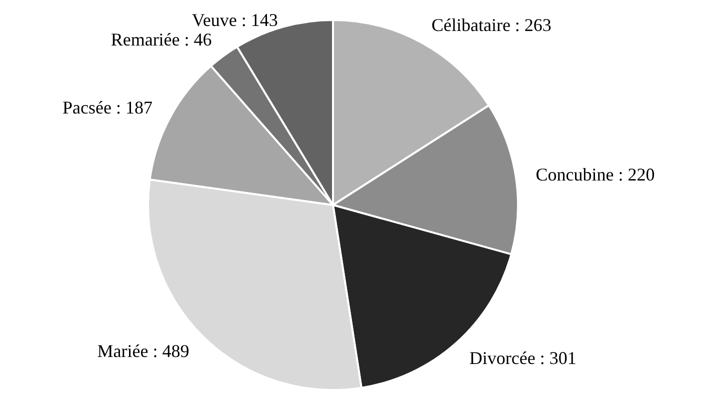 This screenshot has width=710, height=419. I want to click on slice-label: Divorcée : 301, so click(522, 358).